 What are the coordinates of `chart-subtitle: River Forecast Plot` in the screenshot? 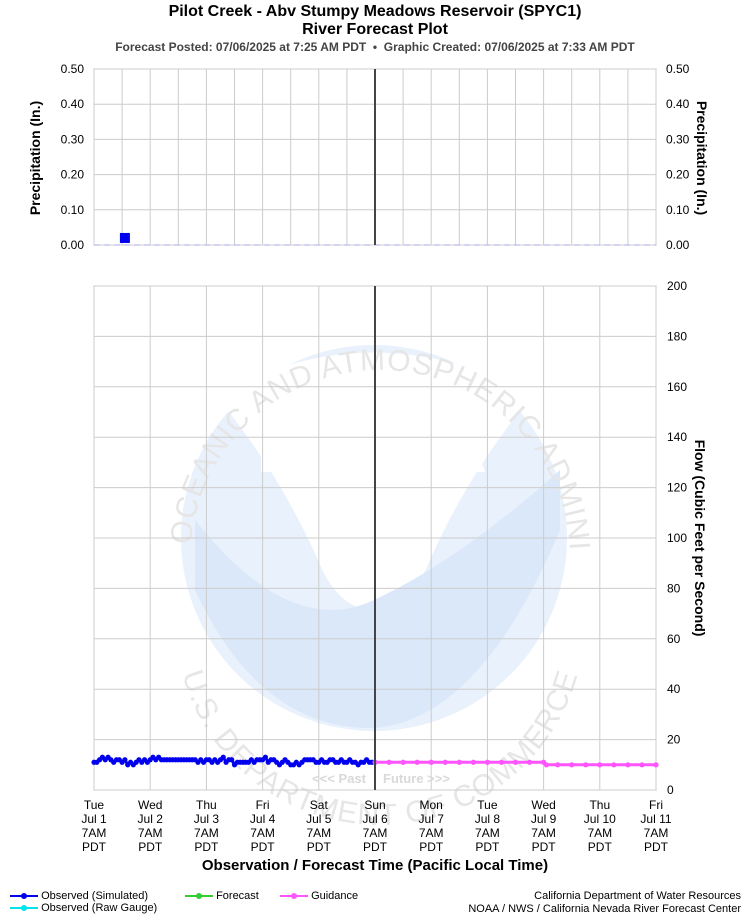 It's located at (375, 29).